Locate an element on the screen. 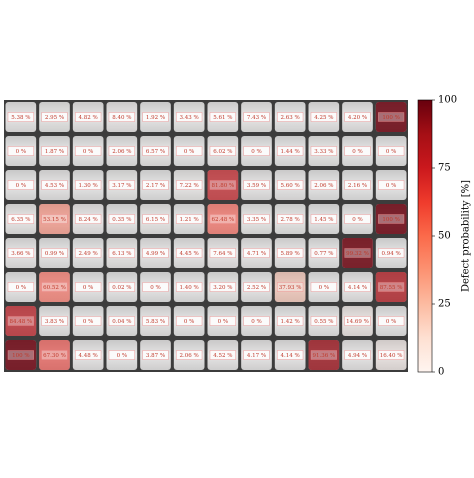 The image size is (474, 478). value-label: 4.52 % is located at coordinates (222, 356).